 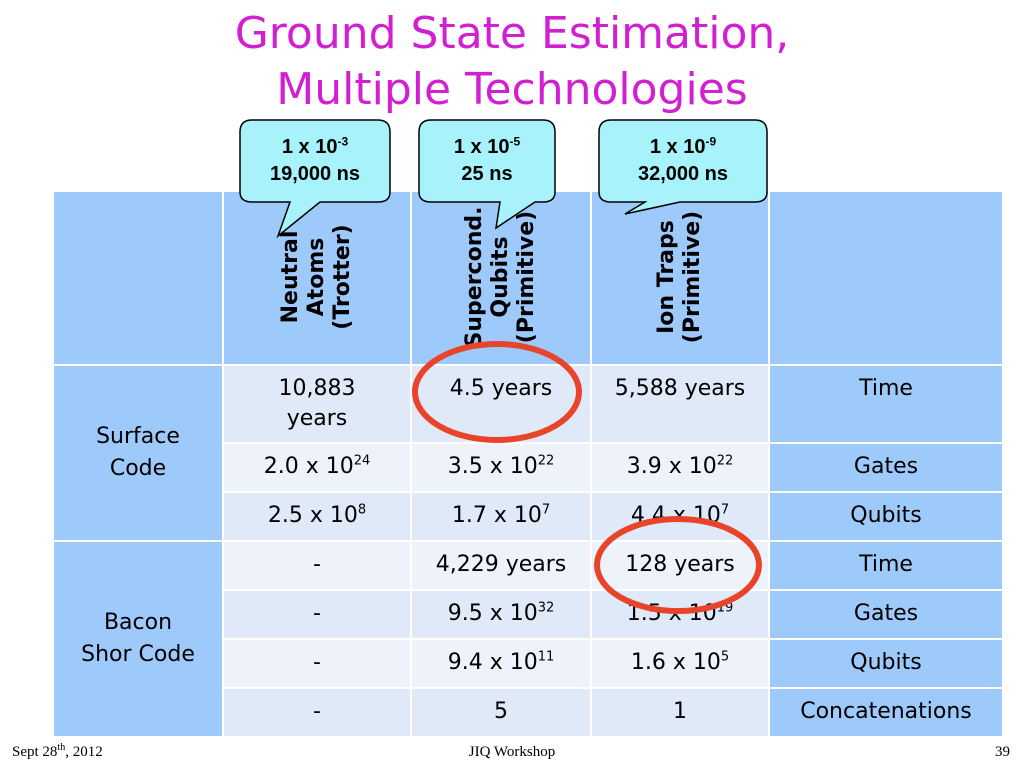 What do you see at coordinates (501, 404) in the screenshot?
I see `cell-sc-time-supercond: 4.5 years` at bounding box center [501, 404].